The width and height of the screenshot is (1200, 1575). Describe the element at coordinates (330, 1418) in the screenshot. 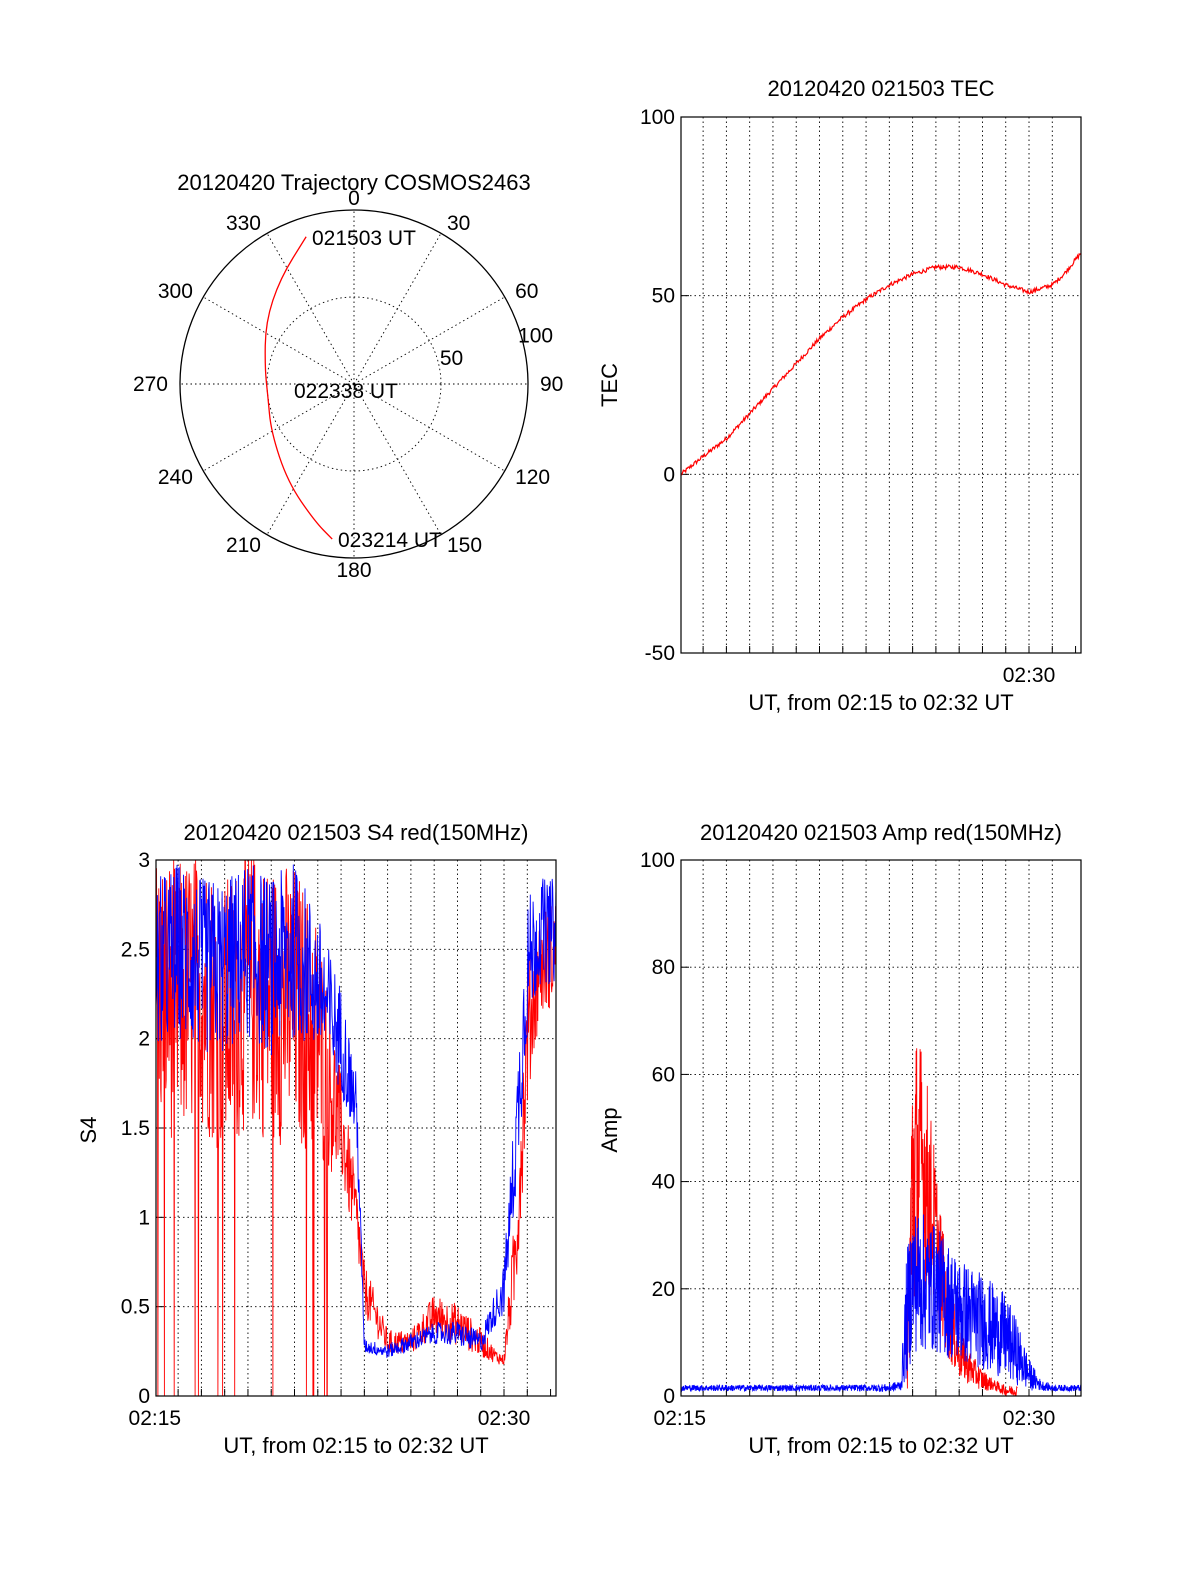

I see `s4-x-tick-labels: 02:15 02:30` at that location.